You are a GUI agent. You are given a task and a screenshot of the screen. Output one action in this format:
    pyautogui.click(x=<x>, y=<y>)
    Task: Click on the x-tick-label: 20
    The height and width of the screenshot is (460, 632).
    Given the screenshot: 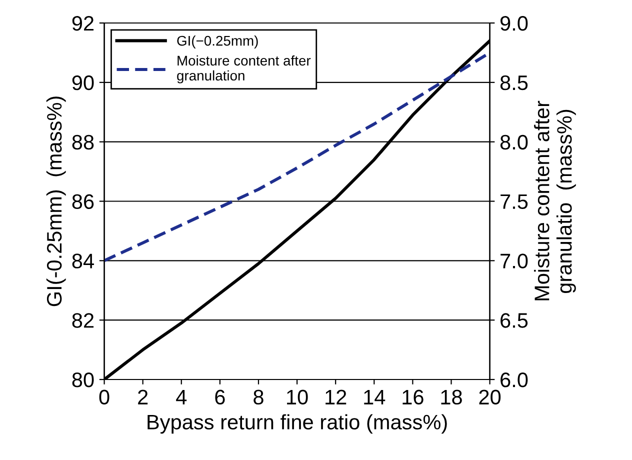 What is the action you would take?
    pyautogui.click(x=490, y=397)
    